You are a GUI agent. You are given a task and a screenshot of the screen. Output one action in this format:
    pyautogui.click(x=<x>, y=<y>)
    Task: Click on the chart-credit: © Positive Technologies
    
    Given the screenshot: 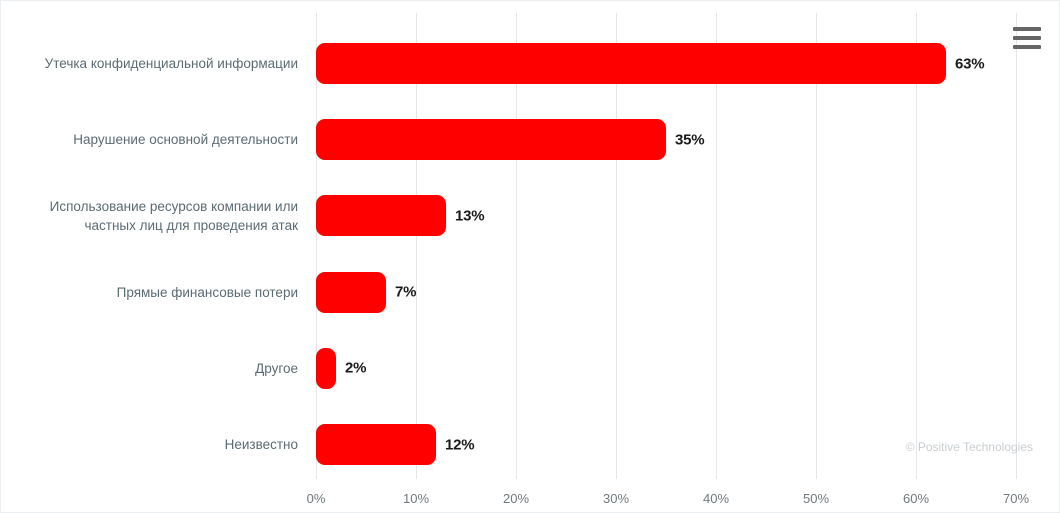 What is the action you would take?
    pyautogui.click(x=969, y=447)
    